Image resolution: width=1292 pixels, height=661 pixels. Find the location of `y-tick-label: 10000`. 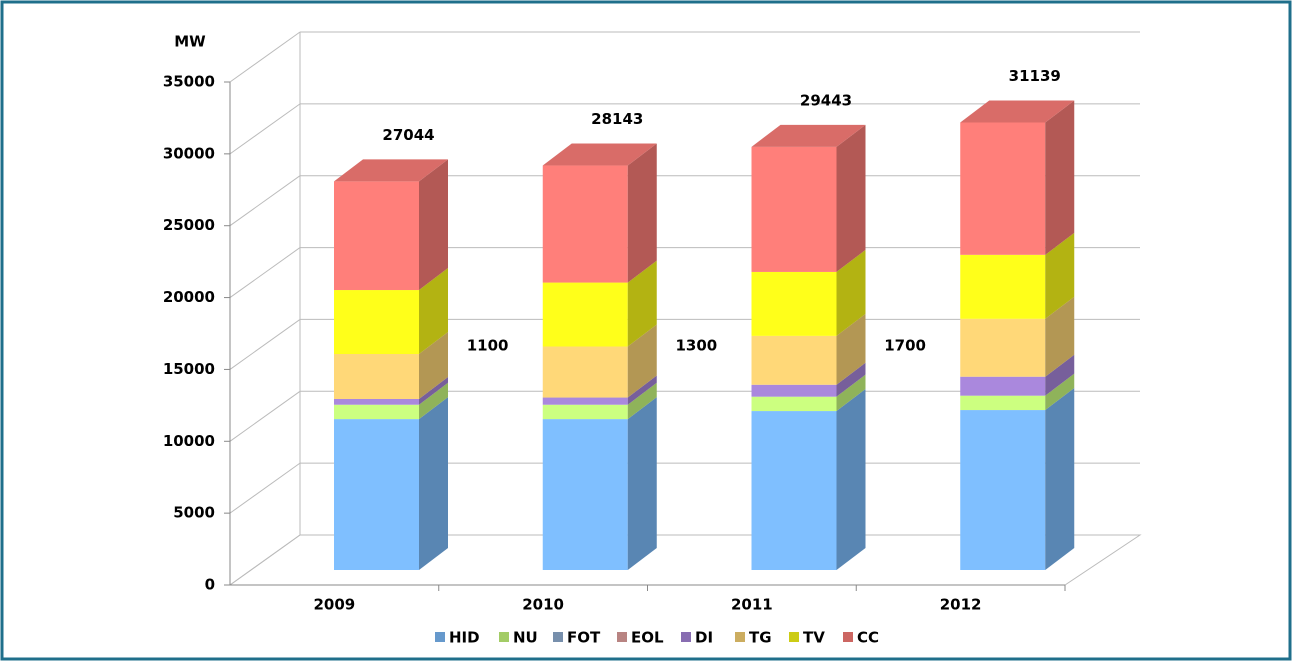

y-tick-label: 10000 is located at coordinates (189, 441).